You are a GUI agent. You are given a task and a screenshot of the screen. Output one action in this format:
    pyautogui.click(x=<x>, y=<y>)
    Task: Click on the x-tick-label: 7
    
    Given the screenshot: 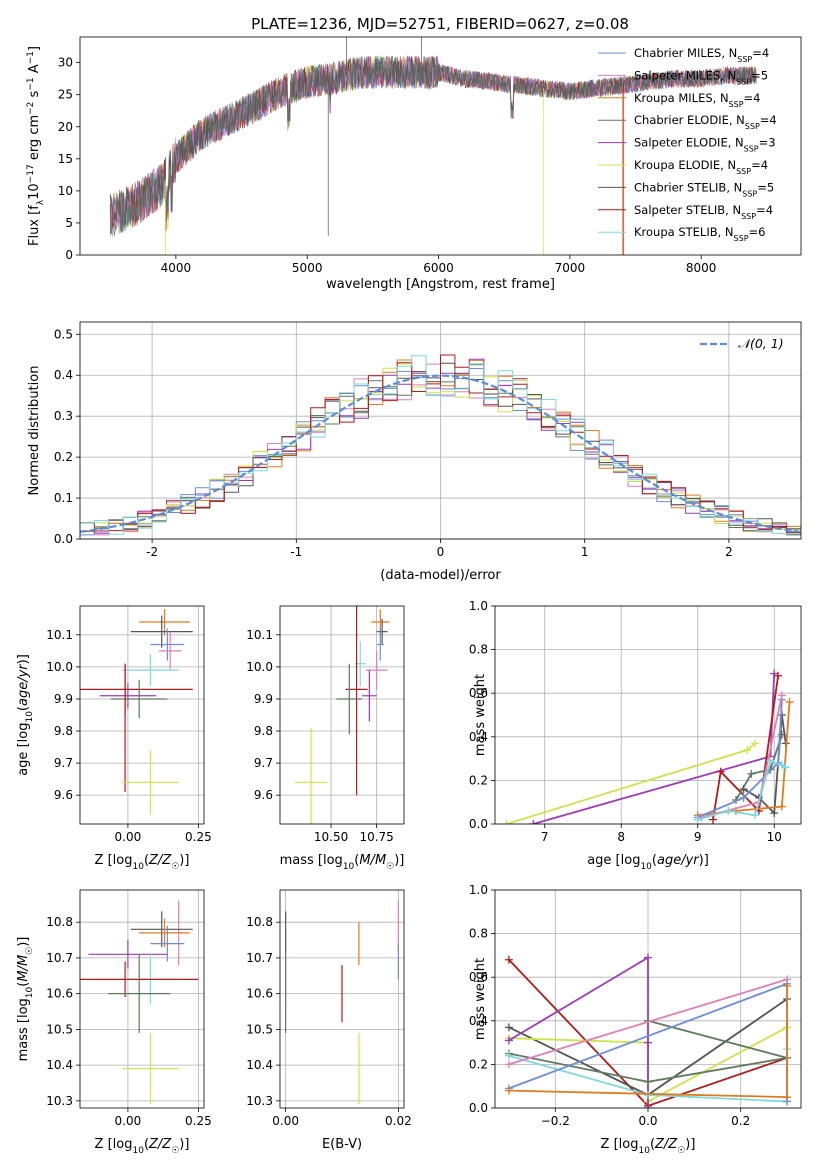 What is the action you would take?
    pyautogui.click(x=545, y=837)
    